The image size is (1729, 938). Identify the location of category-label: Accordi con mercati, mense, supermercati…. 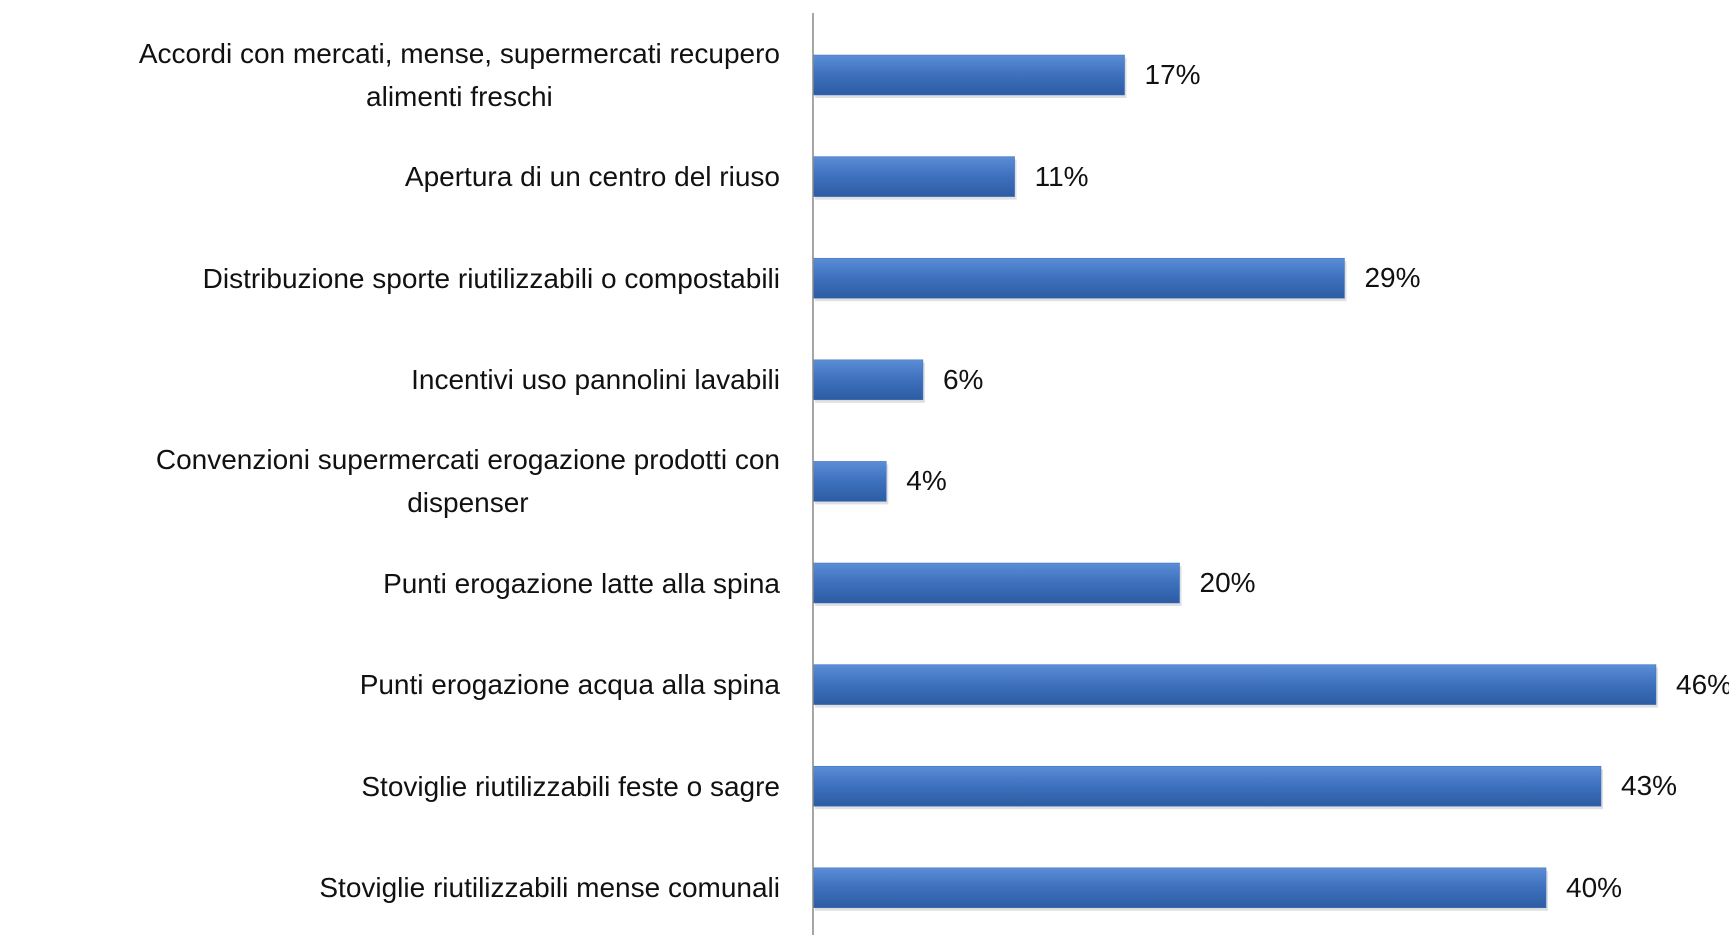
(390, 75).